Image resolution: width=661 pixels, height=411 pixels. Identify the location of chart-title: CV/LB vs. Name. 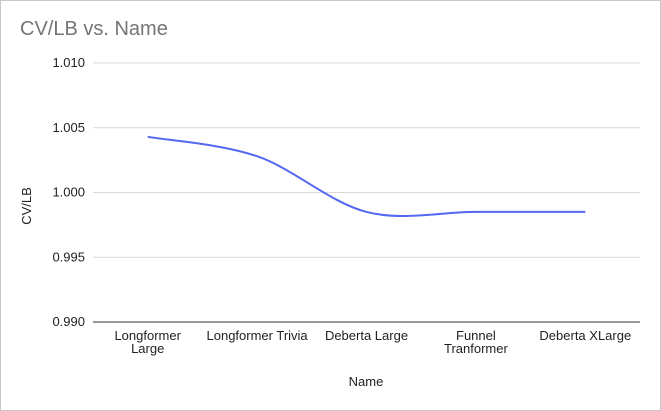
(94, 29).